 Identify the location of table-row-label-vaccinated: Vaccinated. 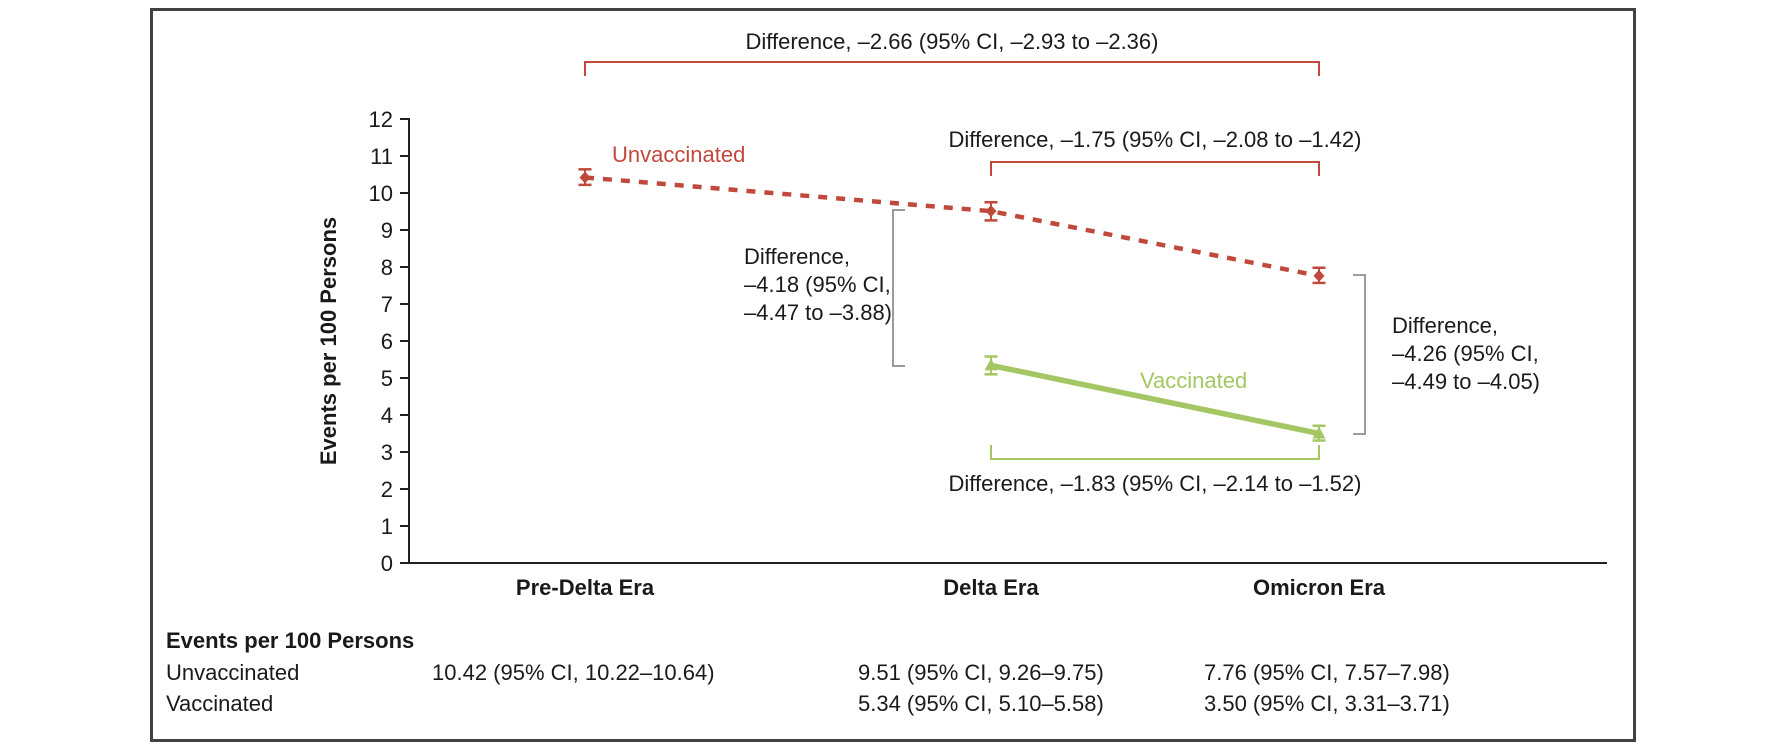
(220, 703).